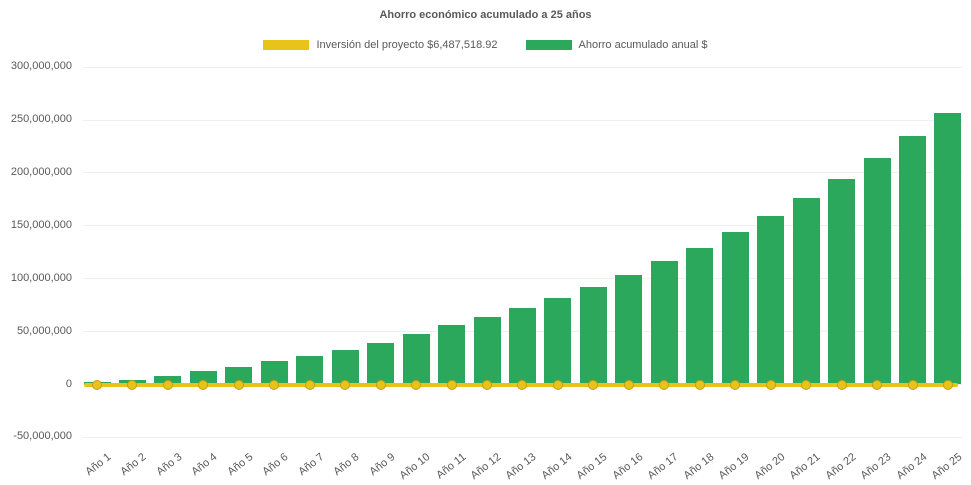 This screenshot has width=971, height=485. Describe the element at coordinates (346, 465) in the screenshot. I see `x-axis-label: Año 8` at that location.